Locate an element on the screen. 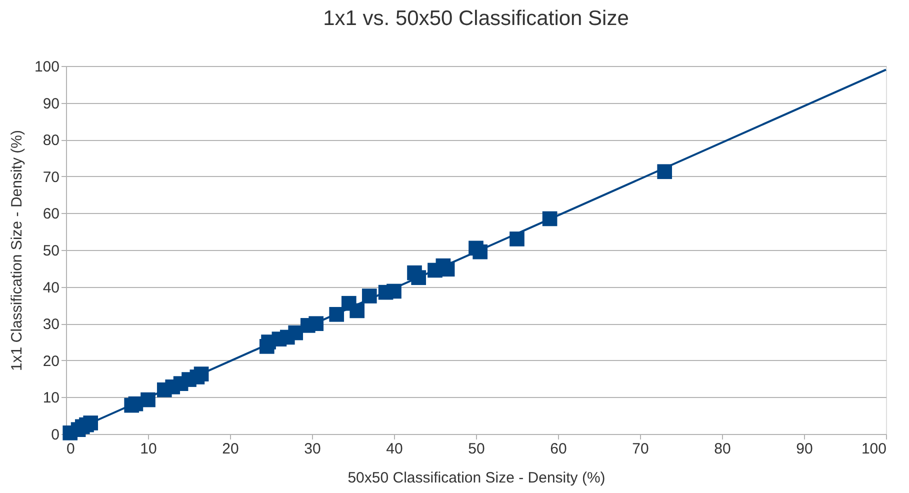  y-tick-label: 80 is located at coordinates (51, 141).